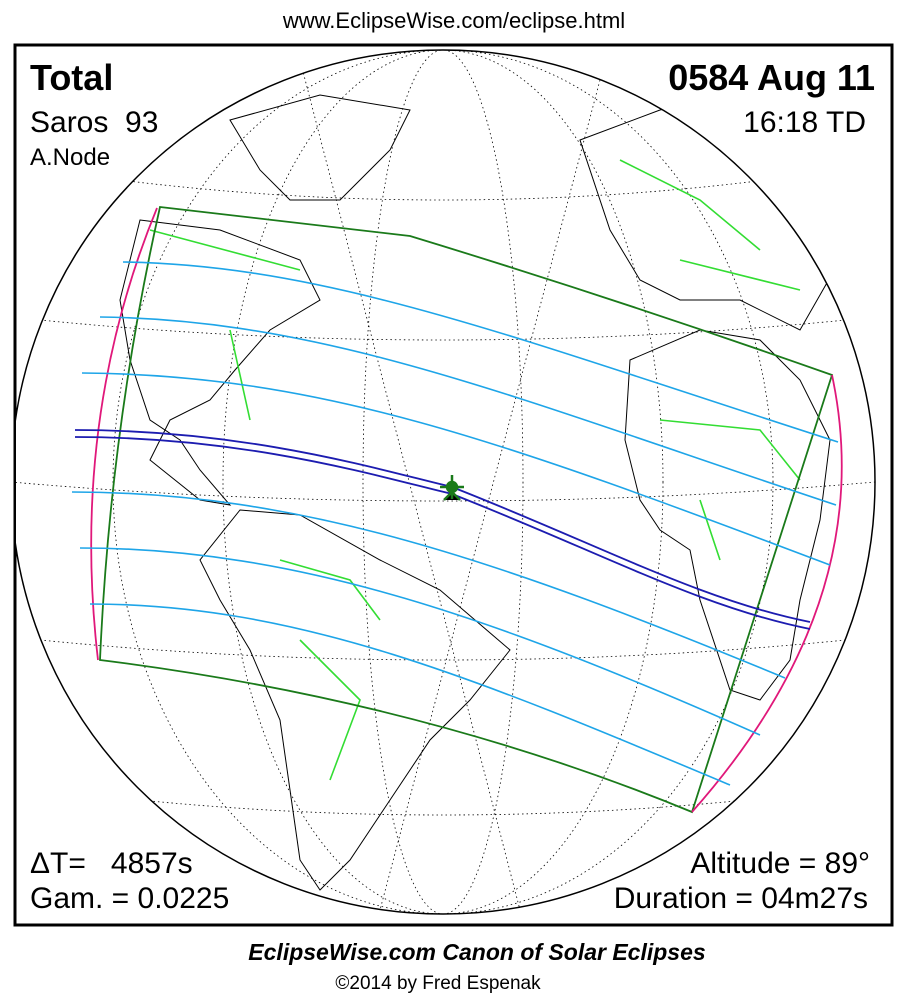 The width and height of the screenshot is (908, 1004). I want to click on footer-title: EclipseWise.com Canon of Solar Eclipses, so click(476, 952).